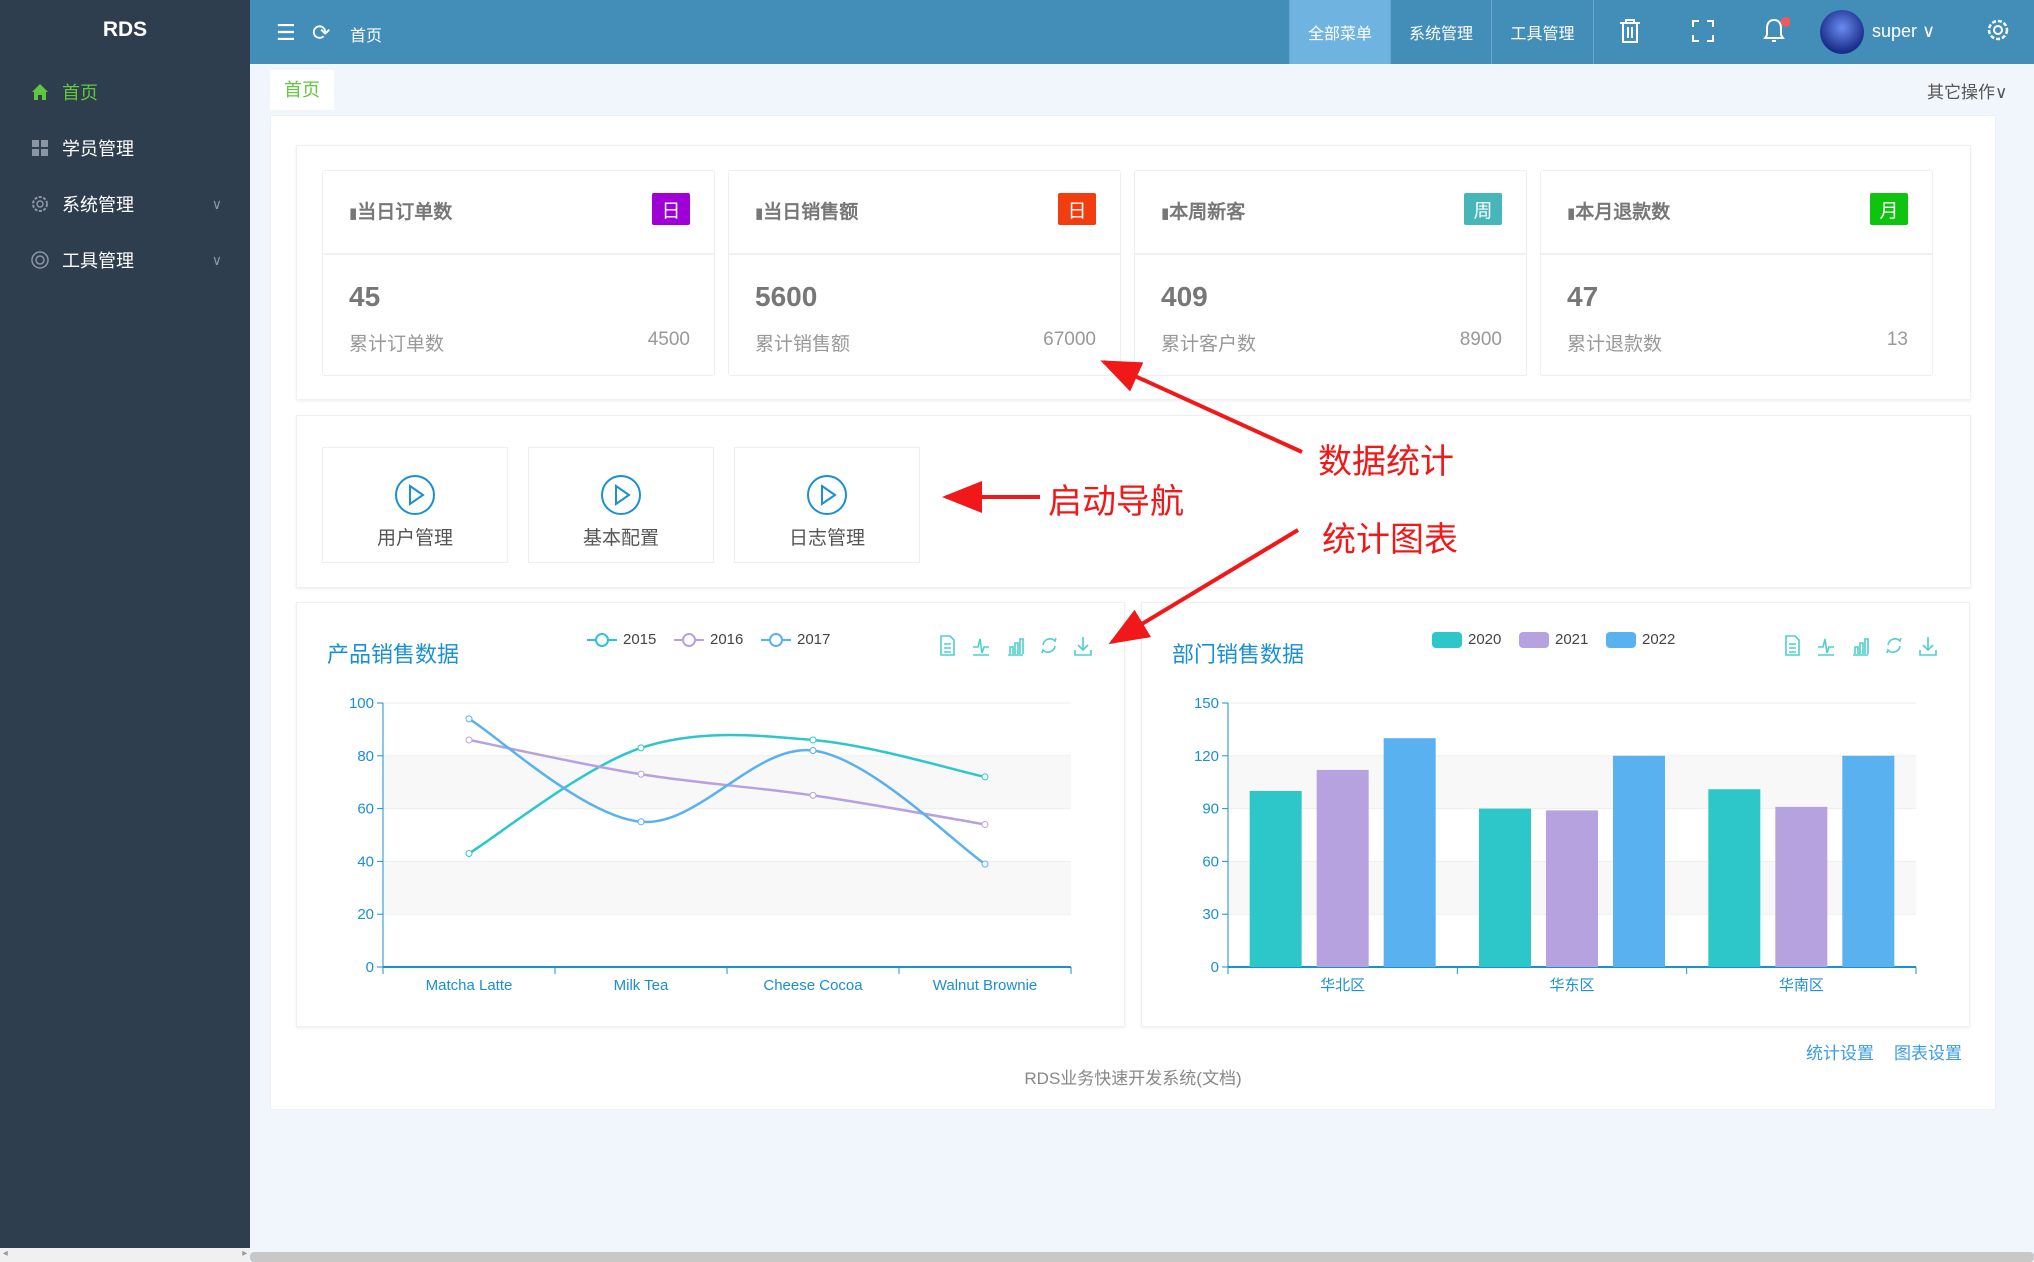 The image size is (2034, 1262). What do you see at coordinates (125, 1255) in the screenshot?
I see `sidebar-scrollbar: ◂ ▸` at bounding box center [125, 1255].